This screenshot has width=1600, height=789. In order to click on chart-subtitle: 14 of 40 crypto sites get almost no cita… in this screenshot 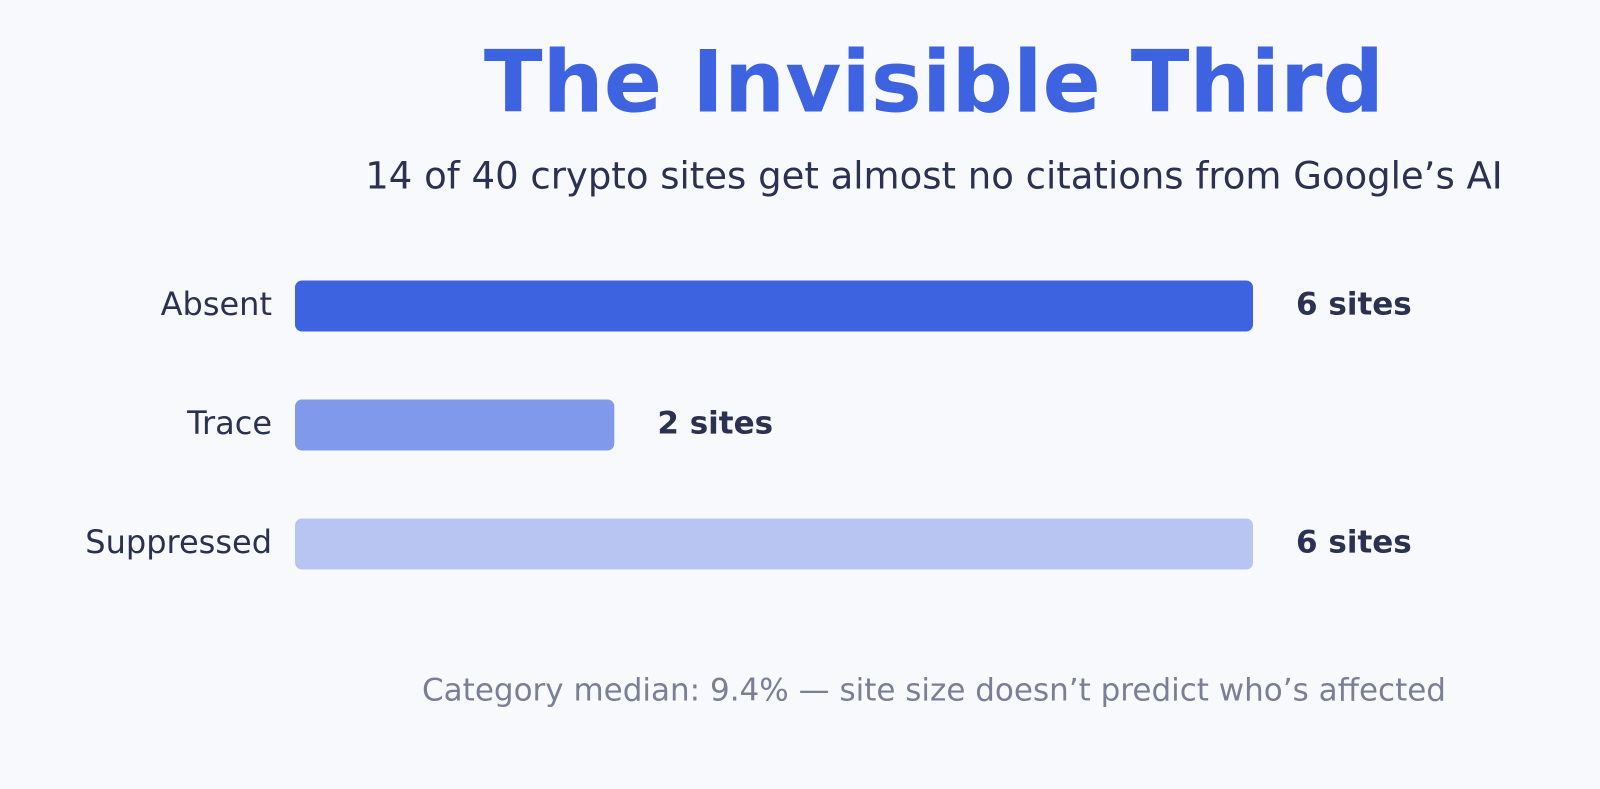, I will do `click(933, 176)`.